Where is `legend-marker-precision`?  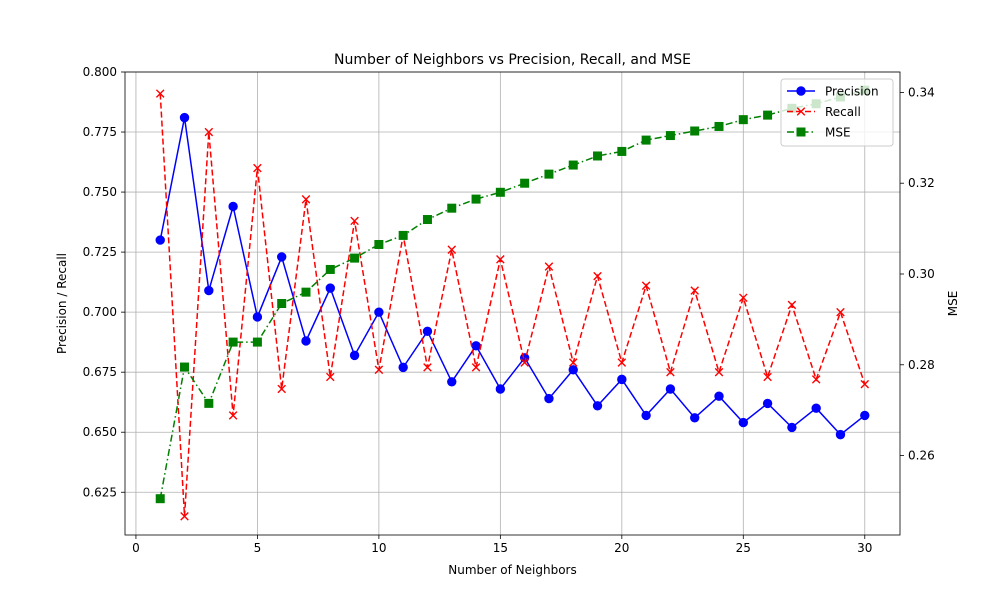 legend-marker-precision is located at coordinates (801, 91).